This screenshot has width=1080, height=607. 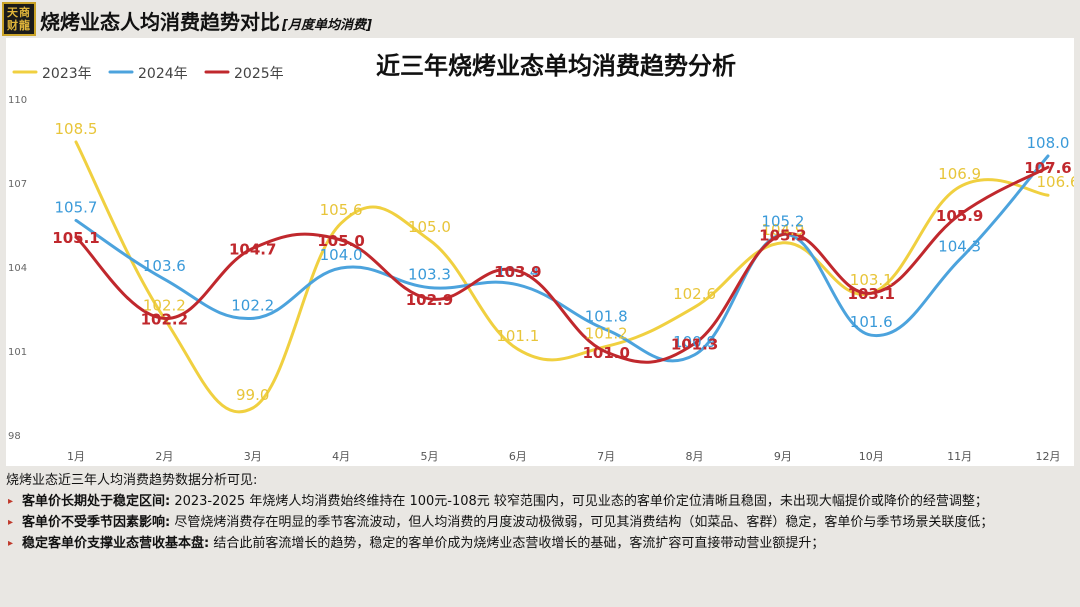 I want to click on x-tick-label: 11月, so click(x=959, y=456).